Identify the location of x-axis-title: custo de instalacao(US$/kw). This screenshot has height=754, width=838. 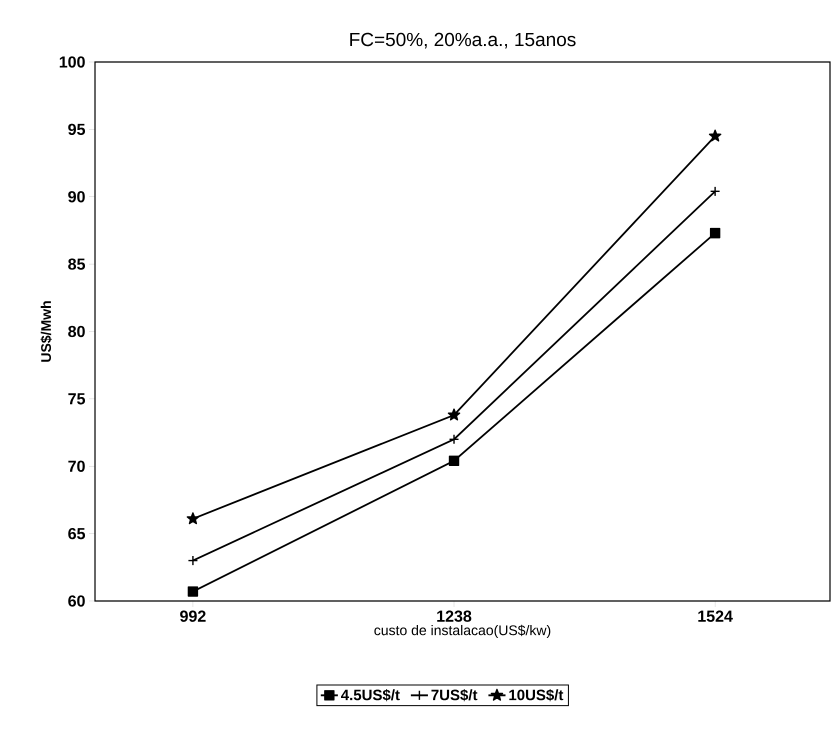
(462, 631).